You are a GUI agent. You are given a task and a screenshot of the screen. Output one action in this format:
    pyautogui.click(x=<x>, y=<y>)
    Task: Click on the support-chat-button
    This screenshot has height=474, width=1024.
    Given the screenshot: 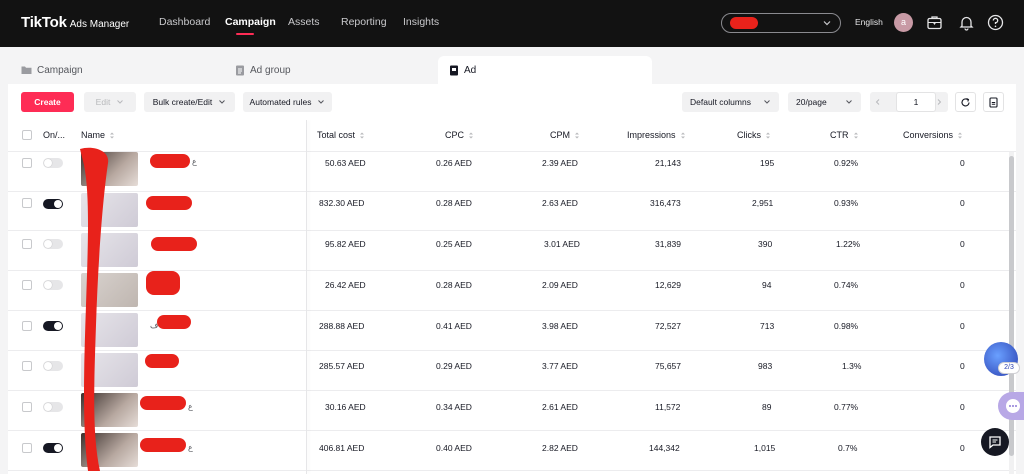 What is the action you would take?
    pyautogui.click(x=995, y=442)
    